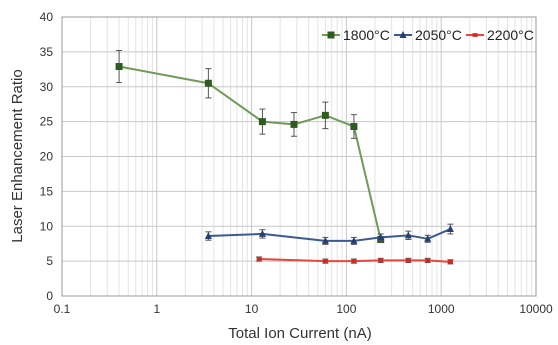  Describe the element at coordinates (252, 309) in the screenshot. I see `x-tick-label: 10` at that location.